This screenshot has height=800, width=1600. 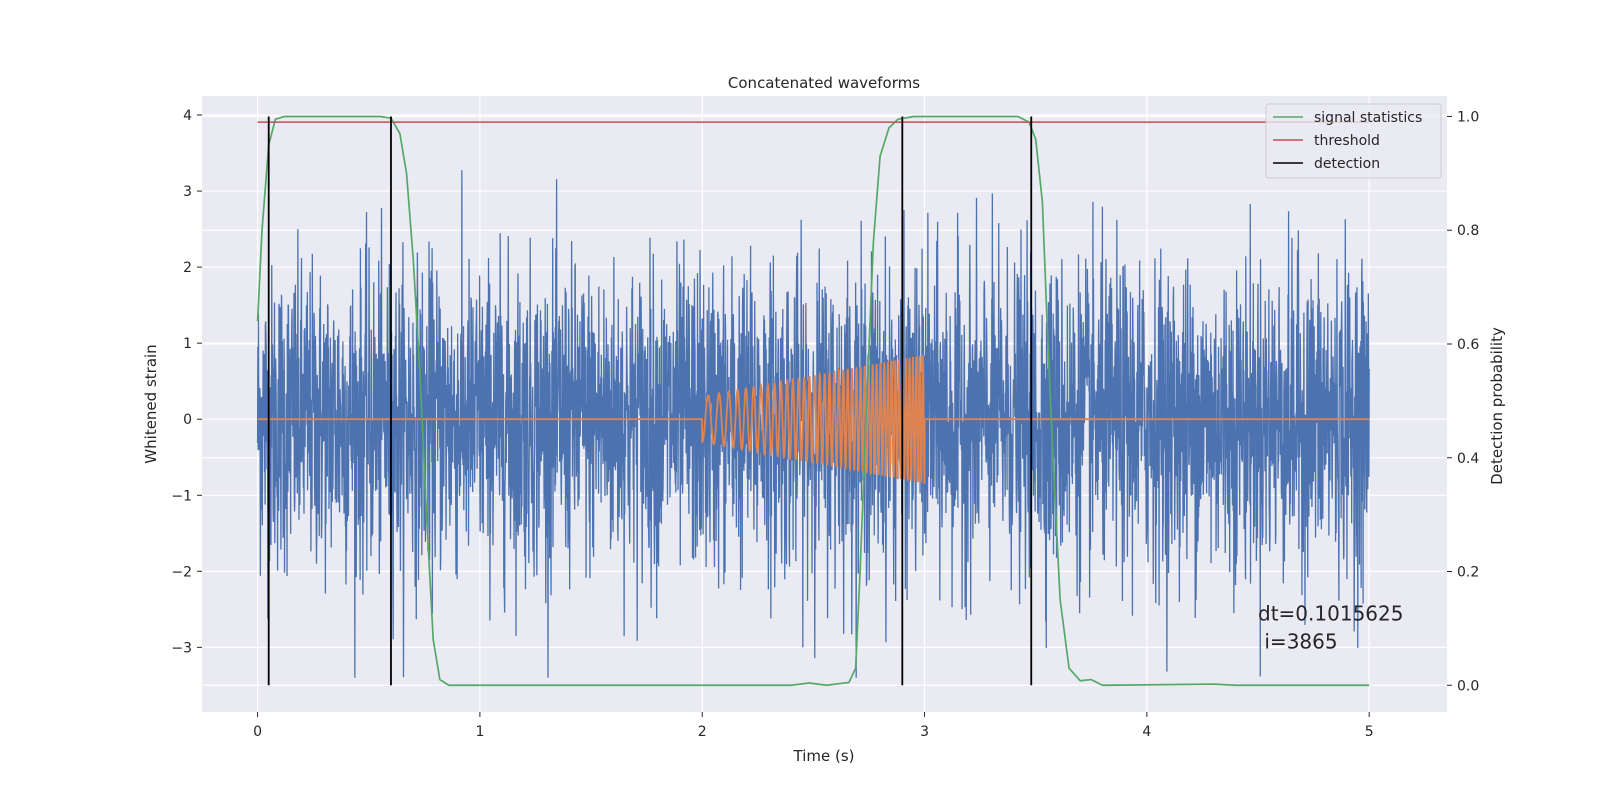 I want to click on y-tick-label-right: 0.6, so click(x=1468, y=345).